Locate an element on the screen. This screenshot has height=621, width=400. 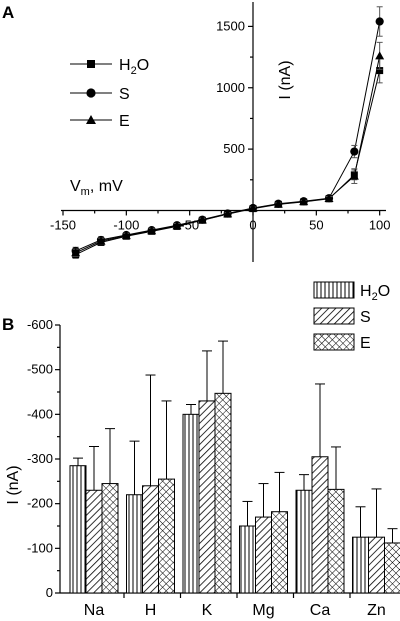
panel-a-x-tick-label: 50 is located at coordinates (316, 224).